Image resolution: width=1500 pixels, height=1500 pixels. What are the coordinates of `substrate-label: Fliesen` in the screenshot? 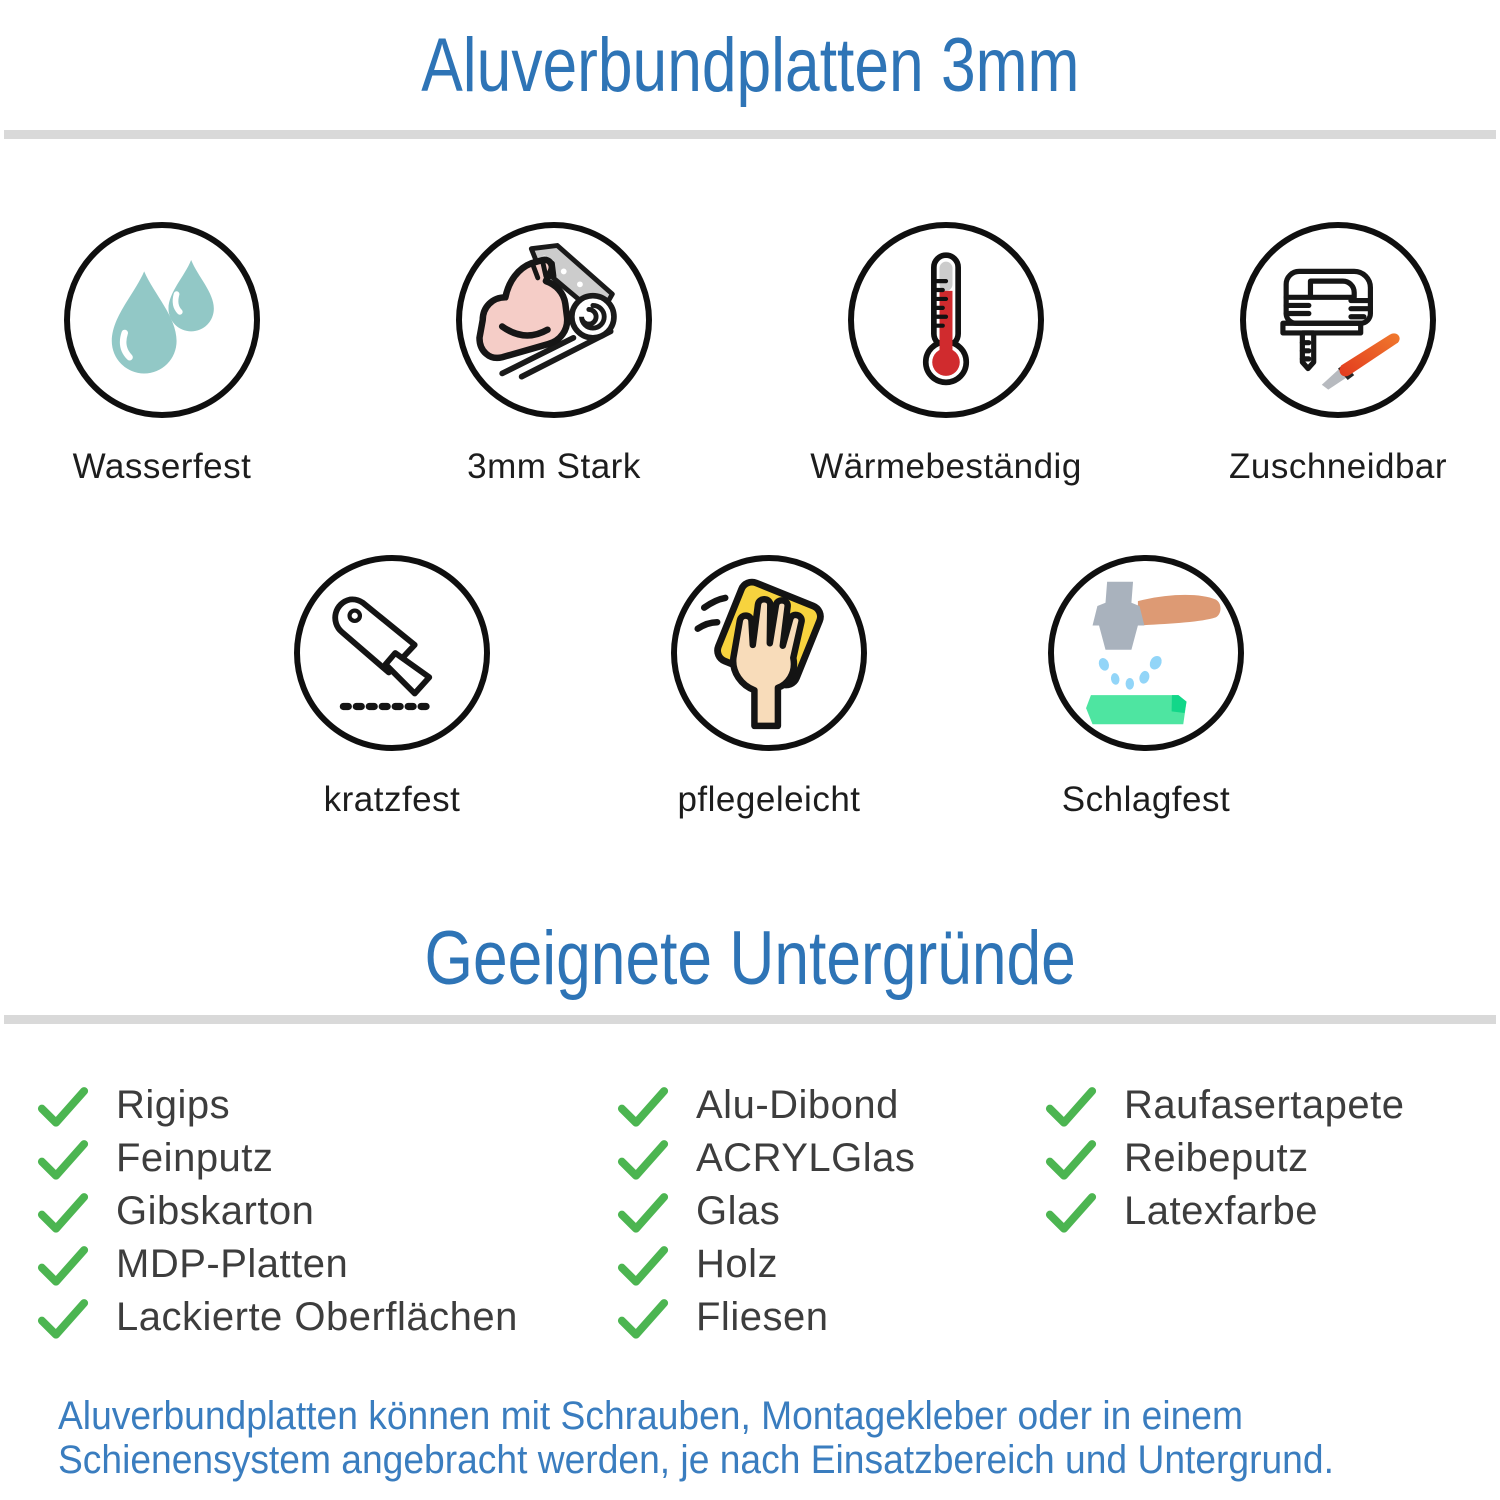 It's located at (762, 1317).